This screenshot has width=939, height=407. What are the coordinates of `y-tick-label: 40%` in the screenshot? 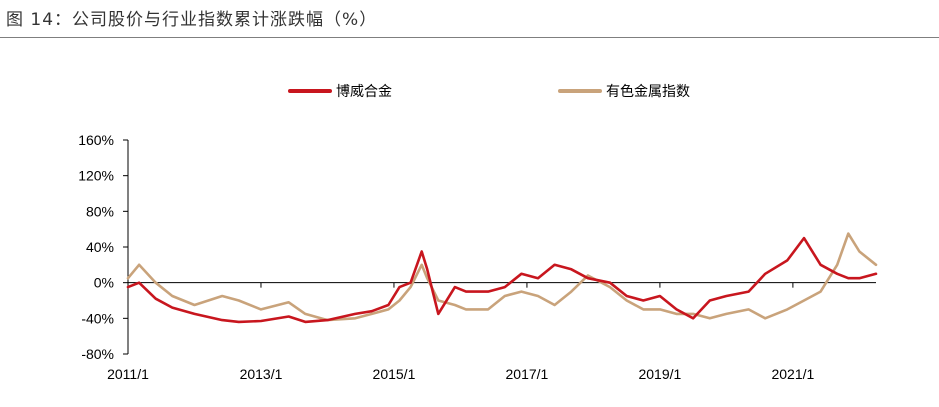 It's located at (100, 247).